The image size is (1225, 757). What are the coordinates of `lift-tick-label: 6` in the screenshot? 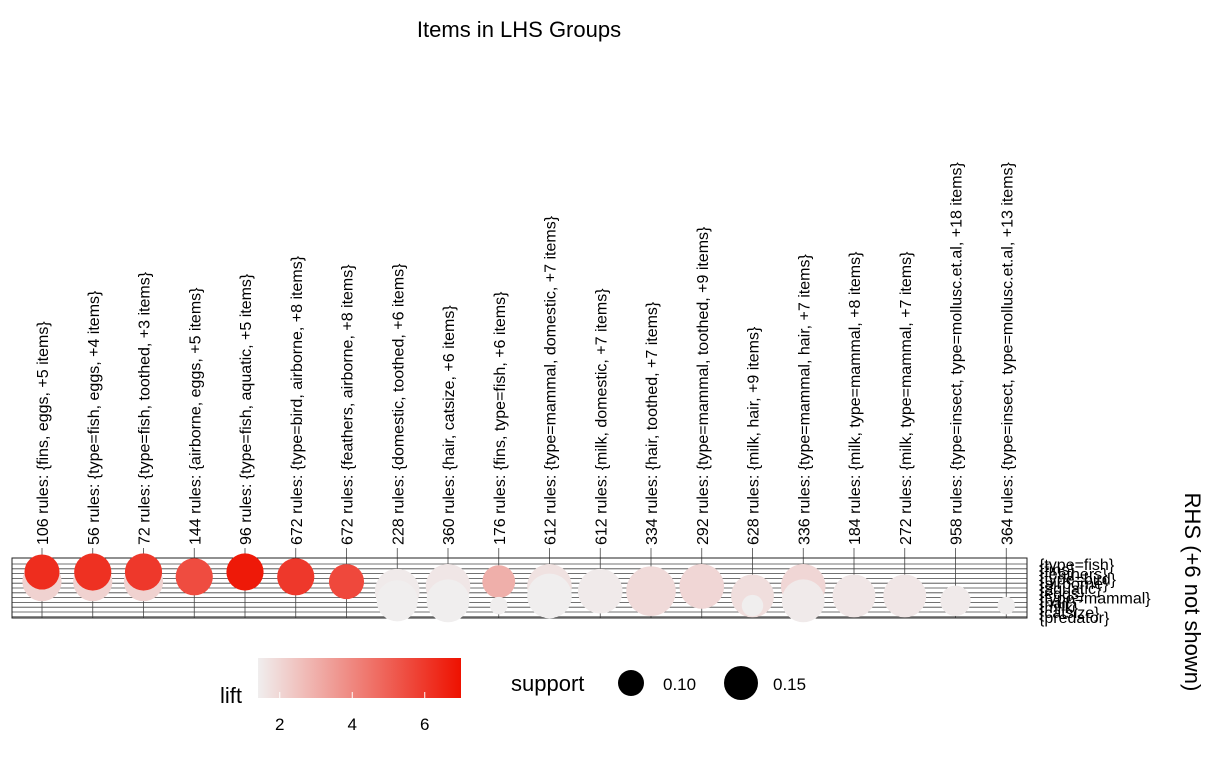 It's located at (424, 724).